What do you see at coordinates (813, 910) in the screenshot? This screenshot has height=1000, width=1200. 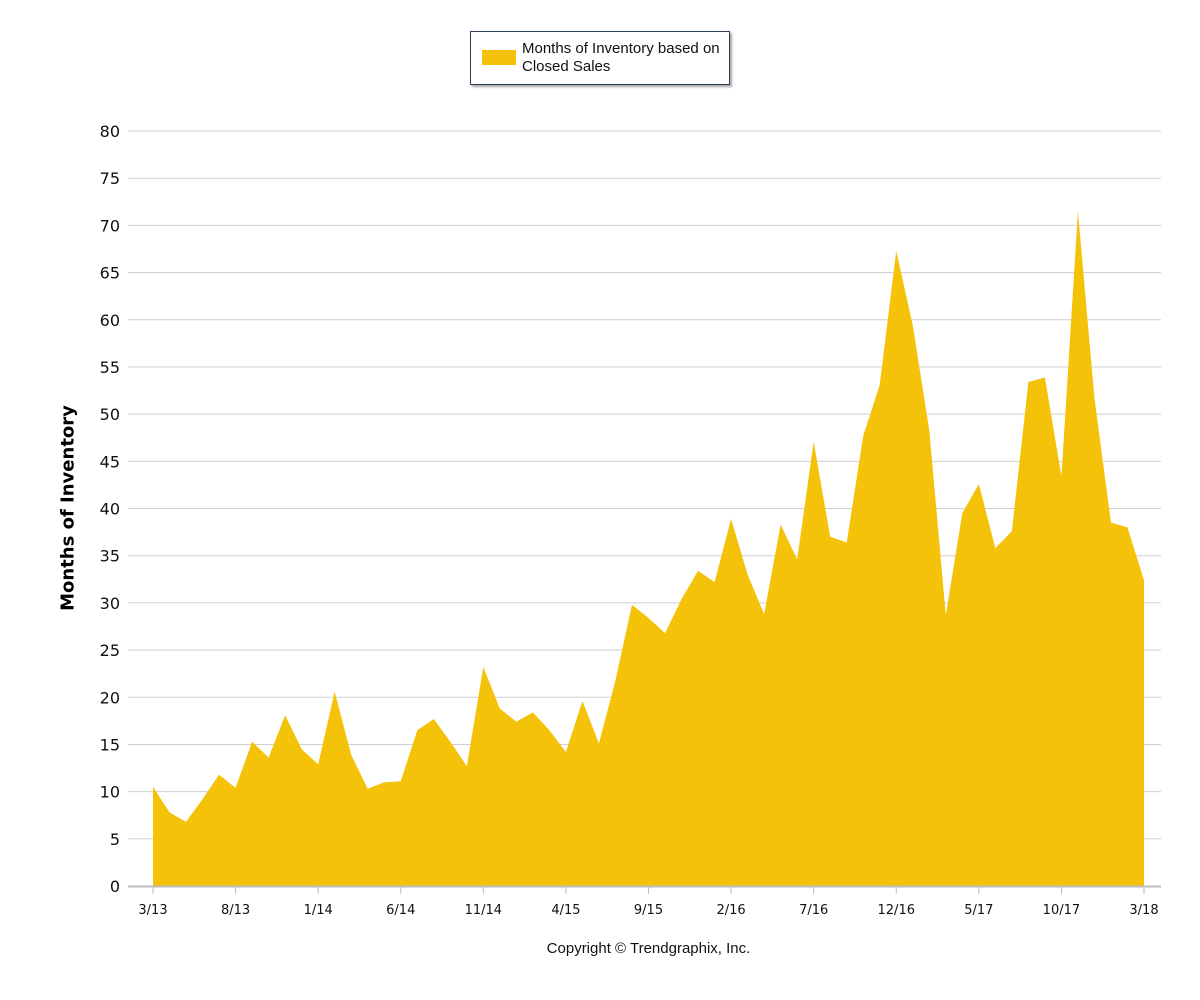 I see `x-tick-label: 7/16` at bounding box center [813, 910].